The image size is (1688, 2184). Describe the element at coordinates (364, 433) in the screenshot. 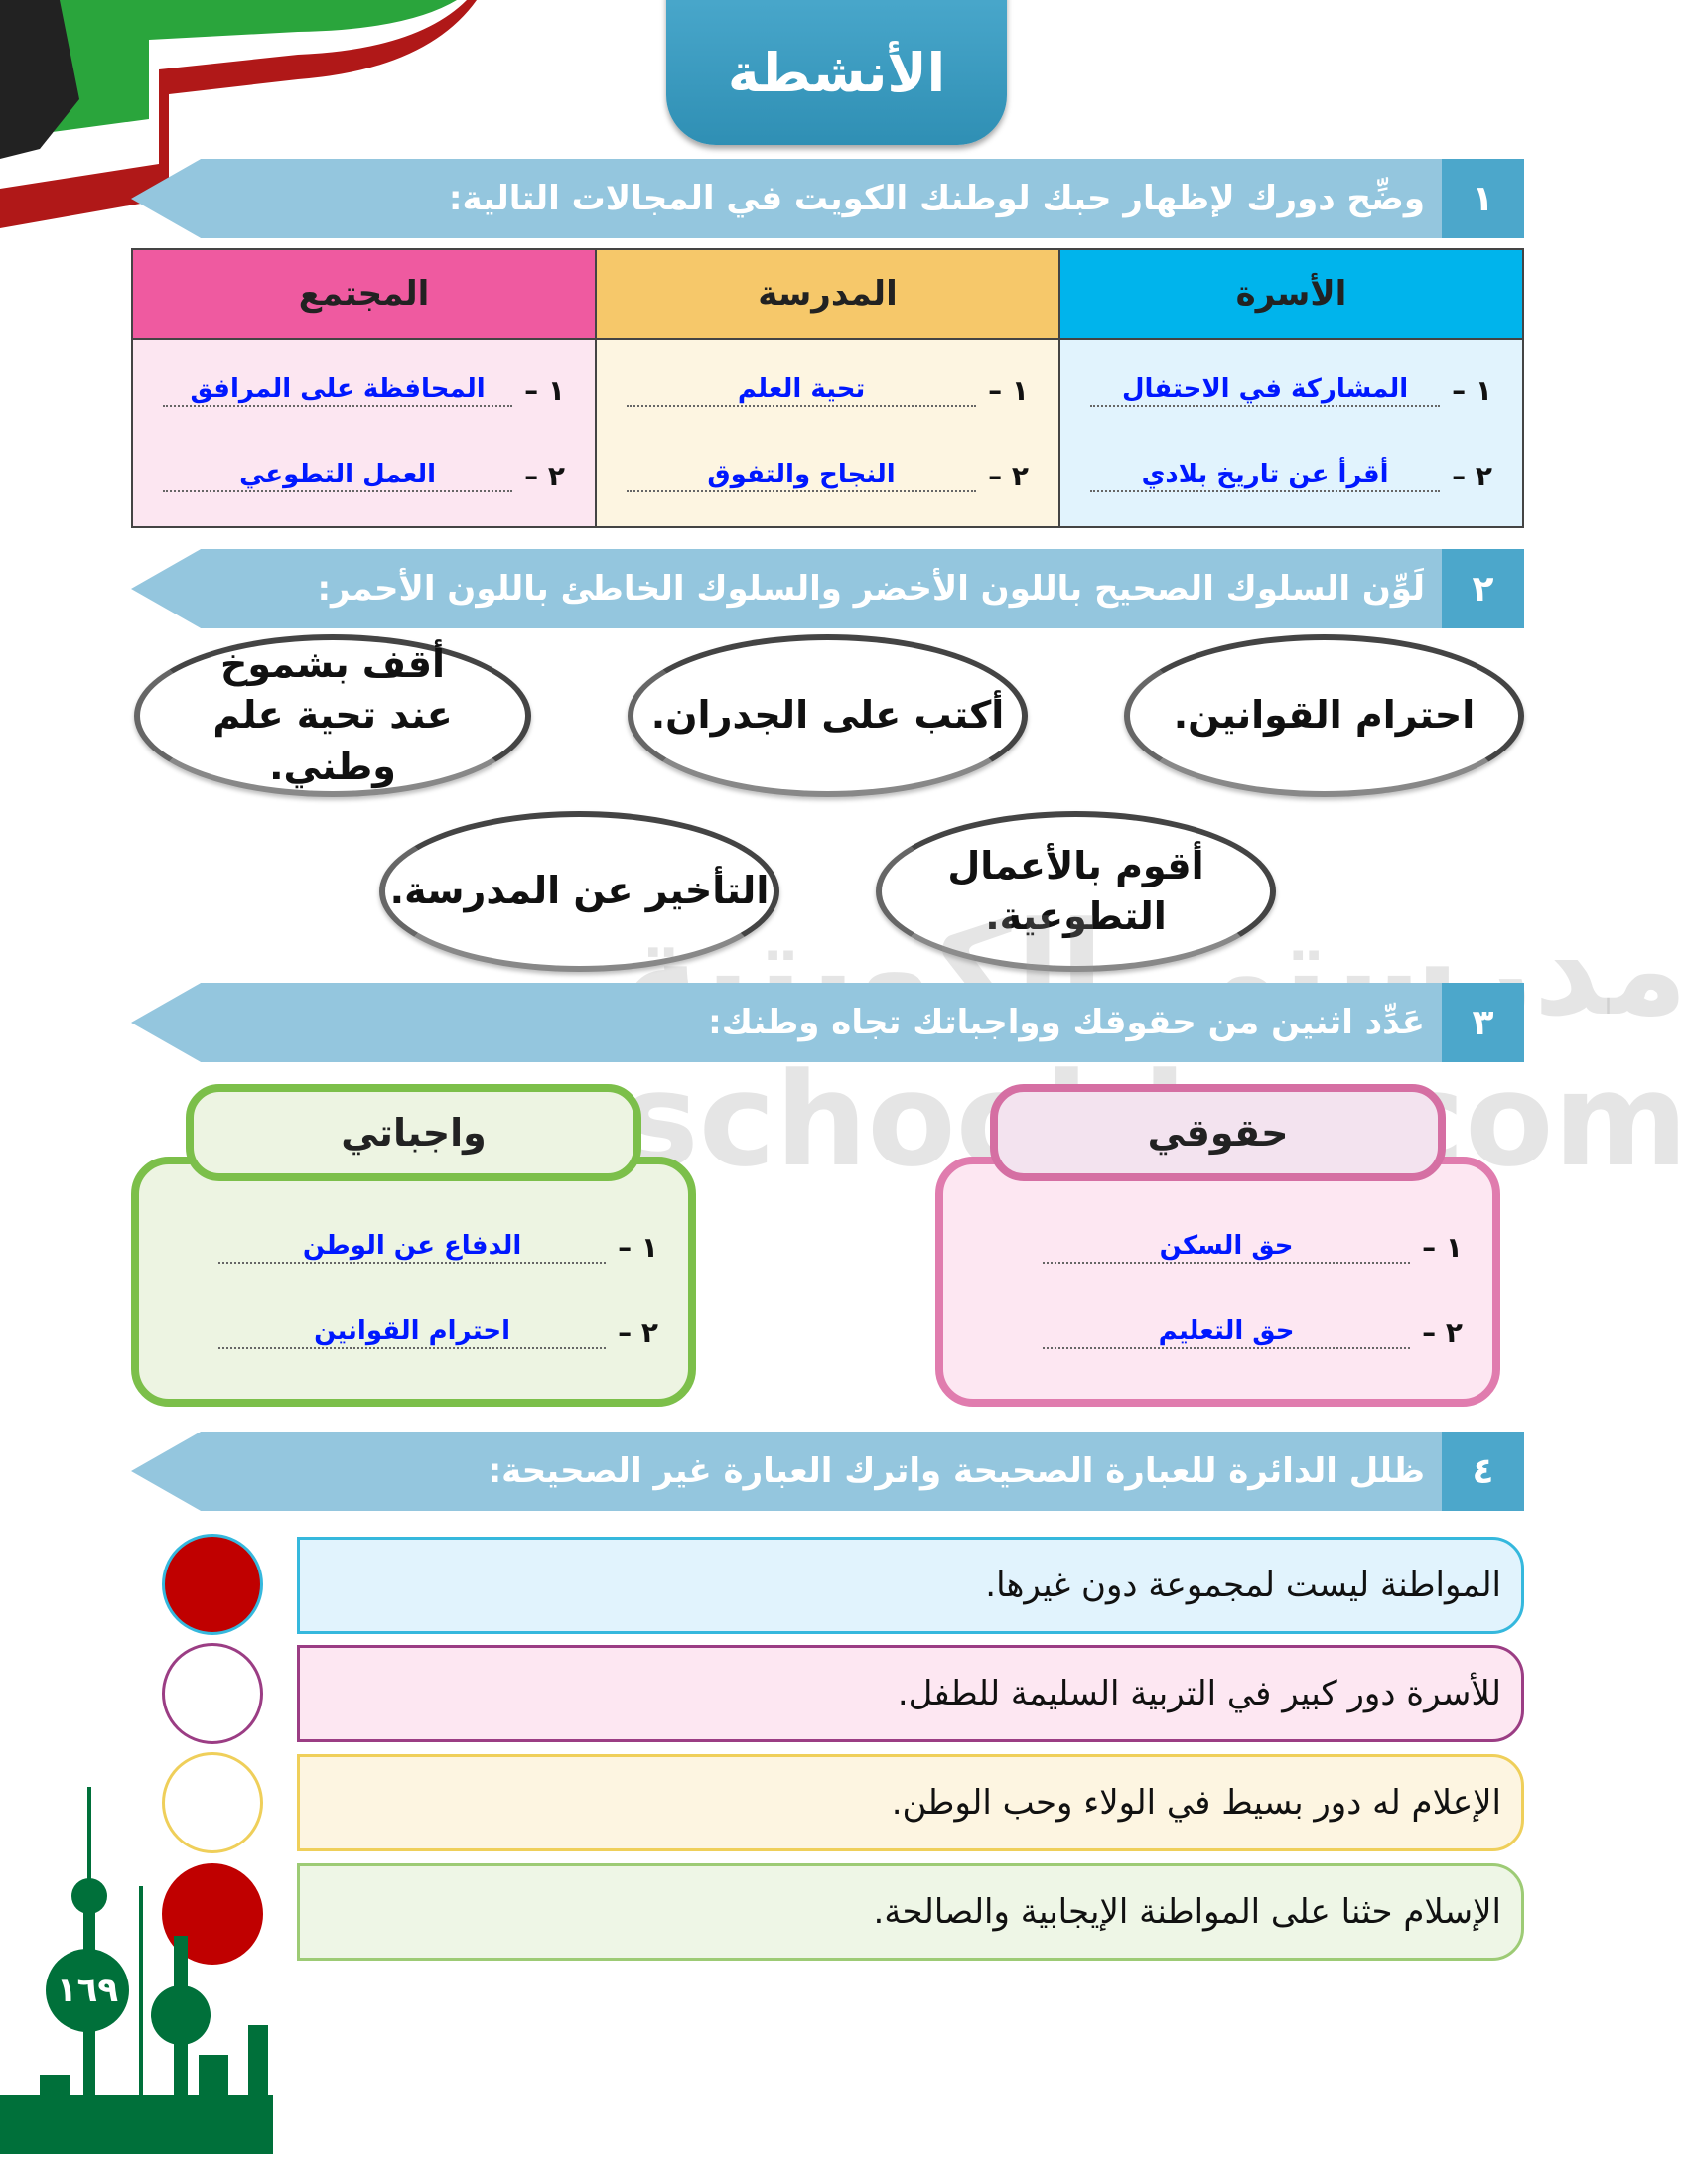

I see `community-cell: ١ – المحافظة على المرافق ٢ – العمل التطوعي` at that location.